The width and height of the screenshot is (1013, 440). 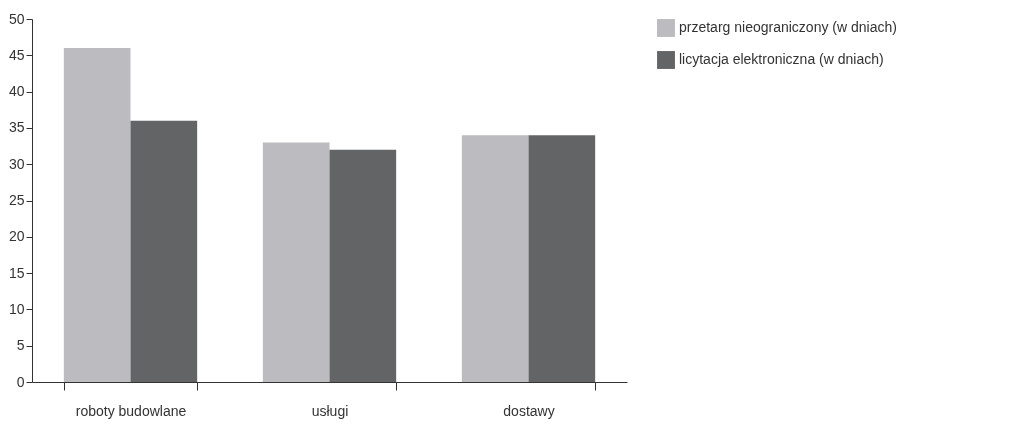 I want to click on x-tick-label: usługi, so click(x=330, y=410).